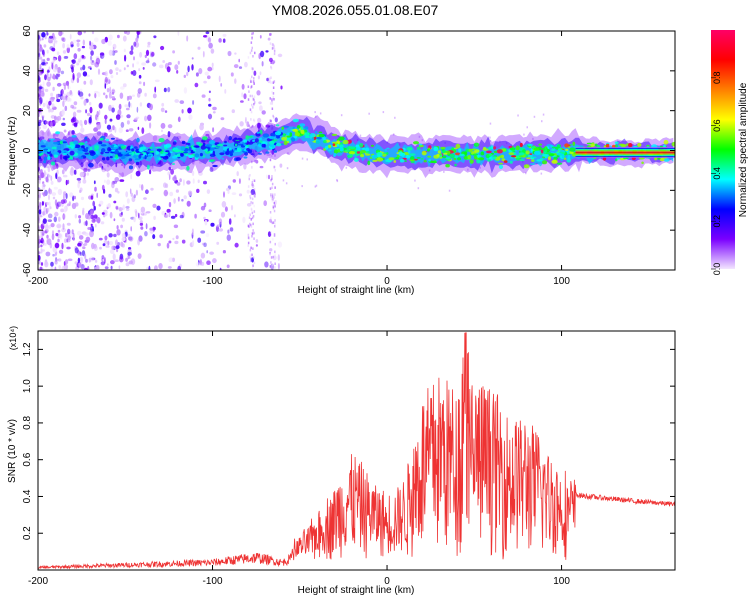  Describe the element at coordinates (27, 496) in the screenshot. I see `snr-y-tick-label: 0.4` at that location.